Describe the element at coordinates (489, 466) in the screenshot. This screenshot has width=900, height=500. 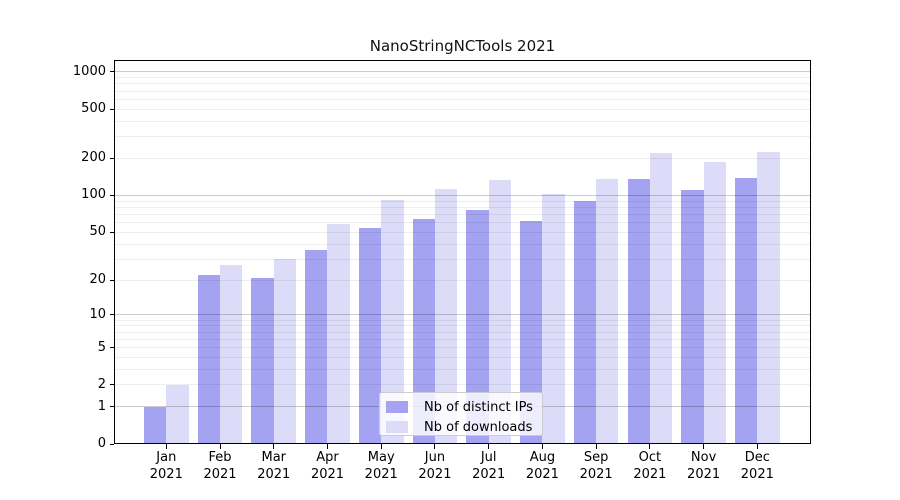
I see `x-axis-tick-label: Jul 2021` at that location.